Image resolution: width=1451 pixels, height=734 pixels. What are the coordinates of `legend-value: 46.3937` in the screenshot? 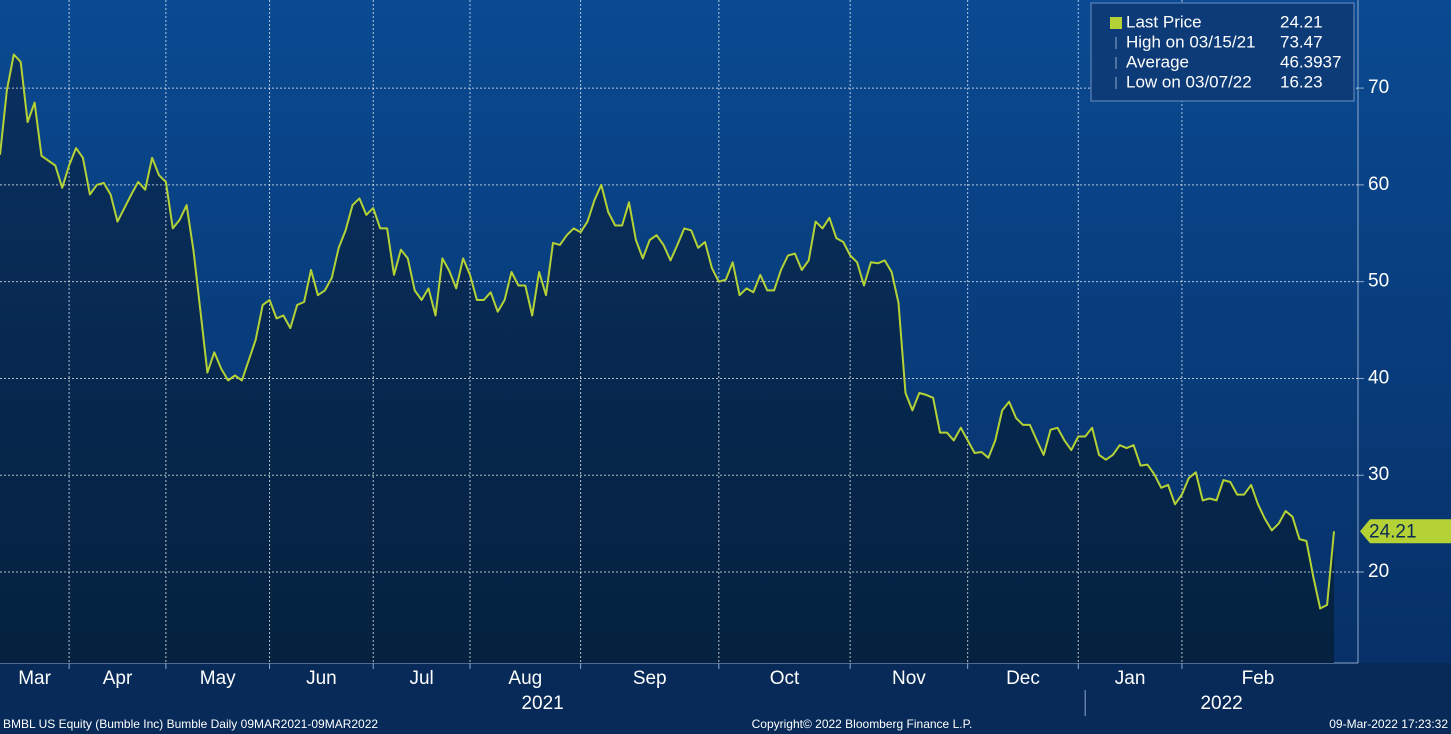 It's located at (1310, 61).